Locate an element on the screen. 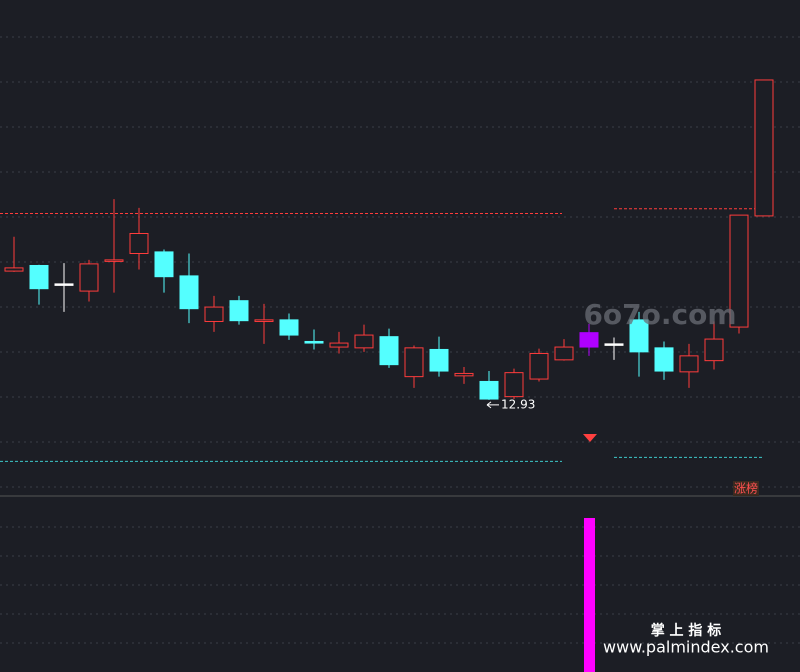 The image size is (800, 672). low-arrow is located at coordinates (492, 405).